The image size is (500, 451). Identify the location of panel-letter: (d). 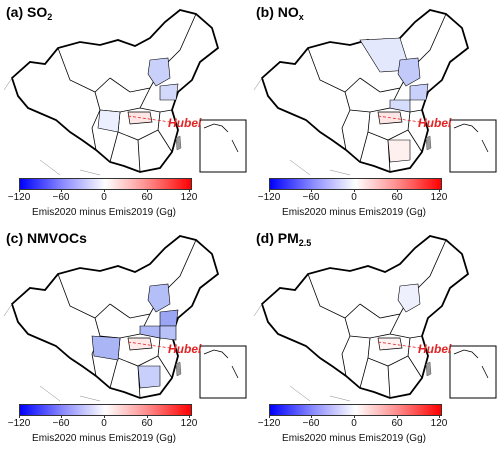
(265, 238).